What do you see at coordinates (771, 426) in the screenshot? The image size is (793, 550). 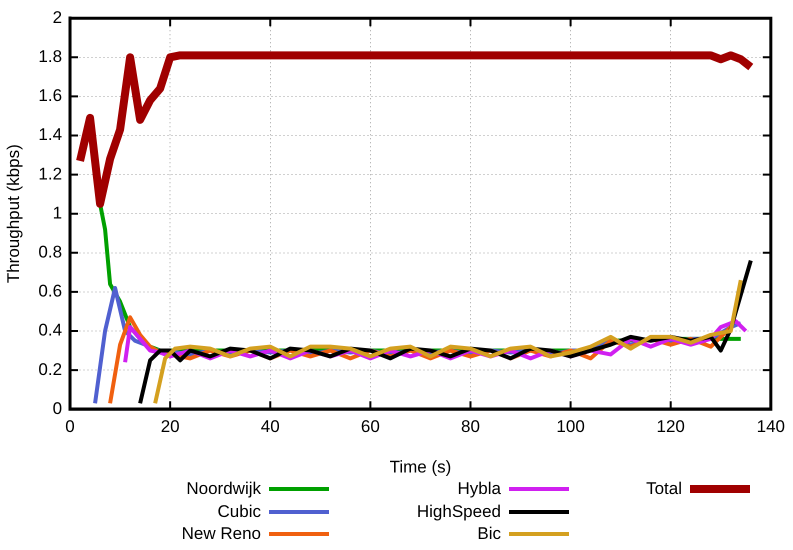 I see `x-tick-label: 140` at bounding box center [771, 426].